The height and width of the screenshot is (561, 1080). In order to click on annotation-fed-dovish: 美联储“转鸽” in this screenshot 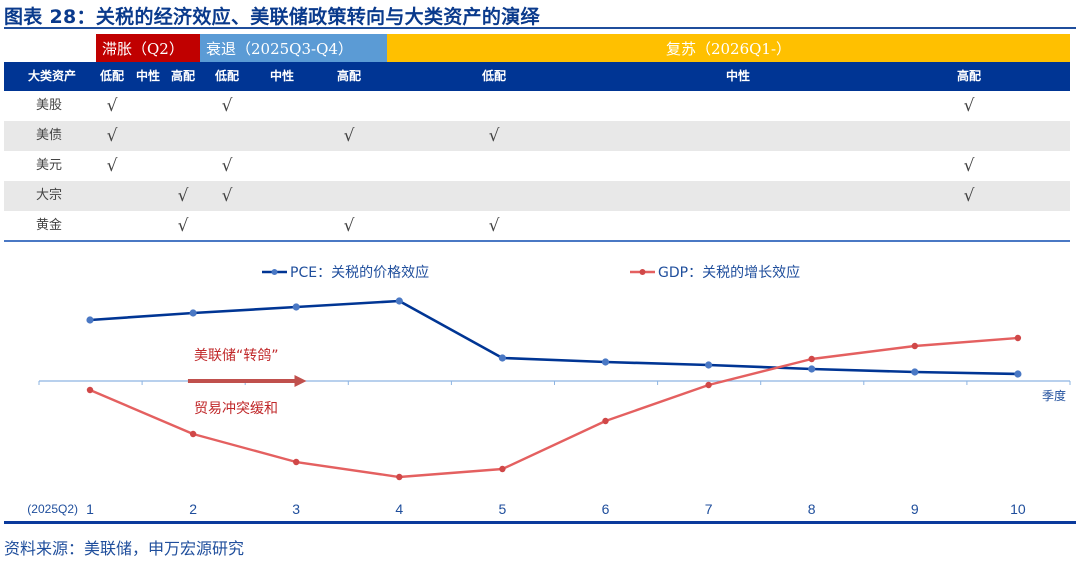, I will do `click(236, 355)`.